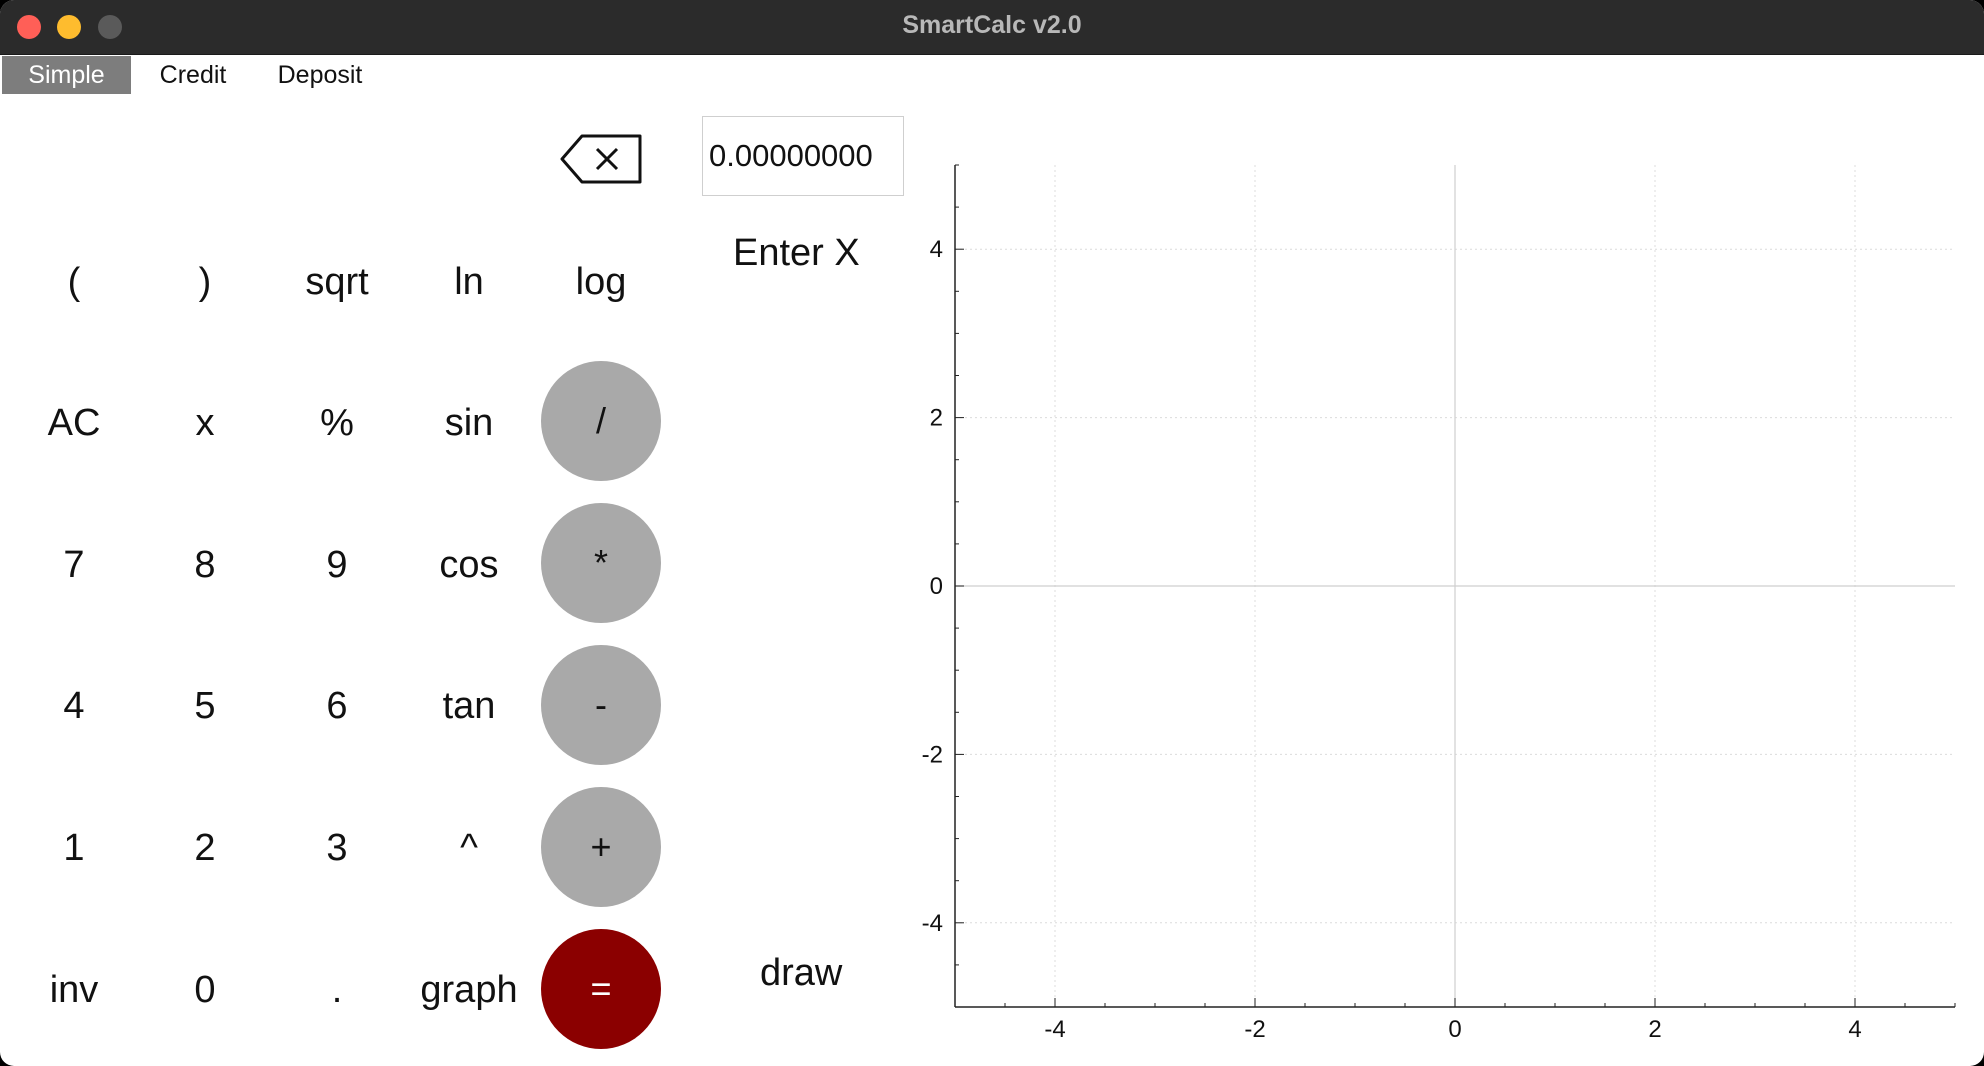 Image resolution: width=1984 pixels, height=1066 pixels. I want to click on mode-tabs: Simple Credit Deposit, so click(193, 75).